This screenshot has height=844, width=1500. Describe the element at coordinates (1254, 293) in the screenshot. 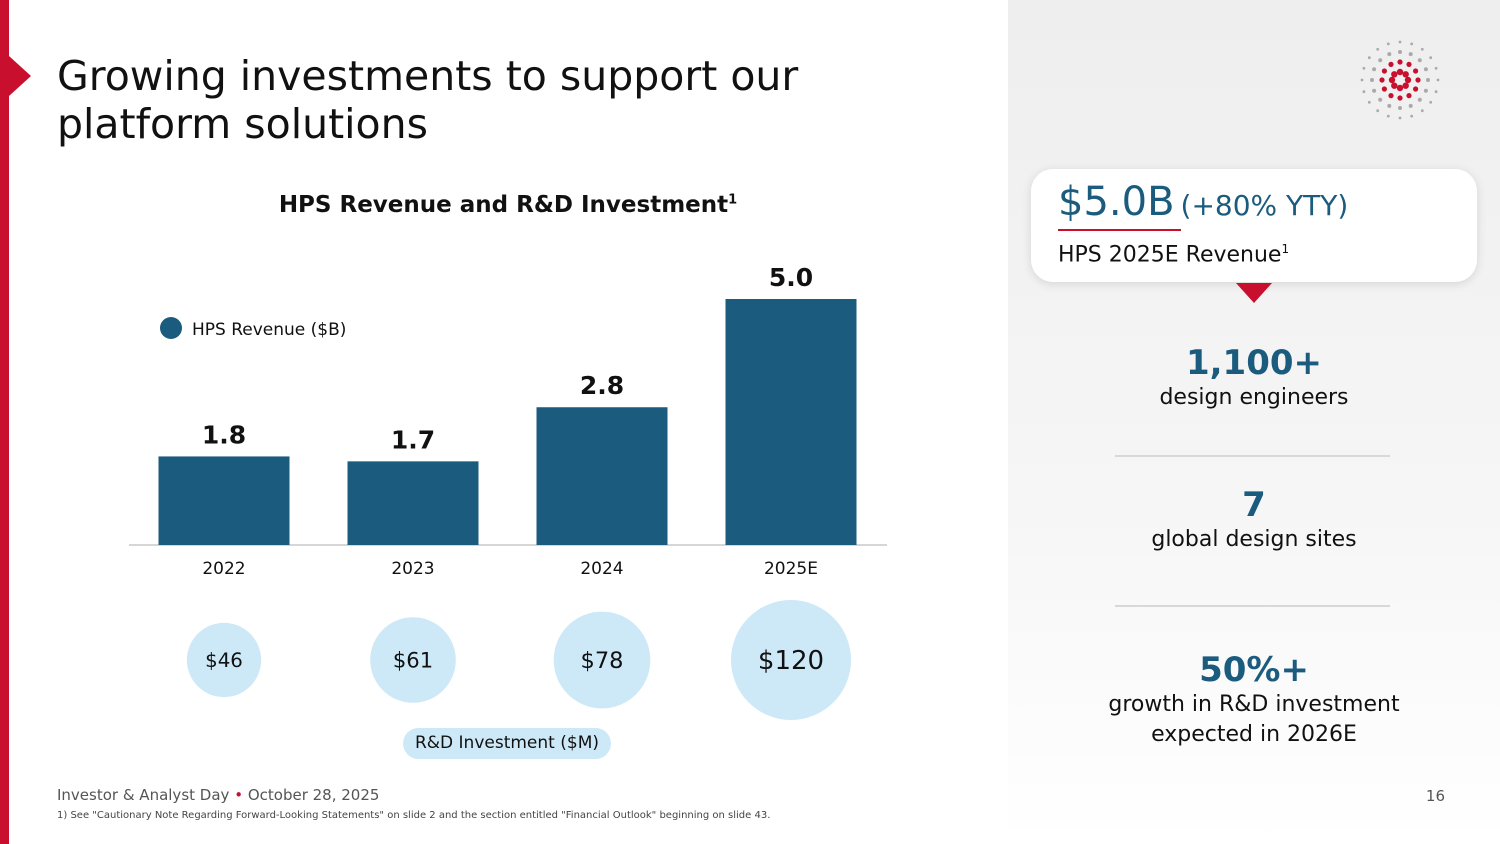

I see `callout-pointer-icon` at that location.